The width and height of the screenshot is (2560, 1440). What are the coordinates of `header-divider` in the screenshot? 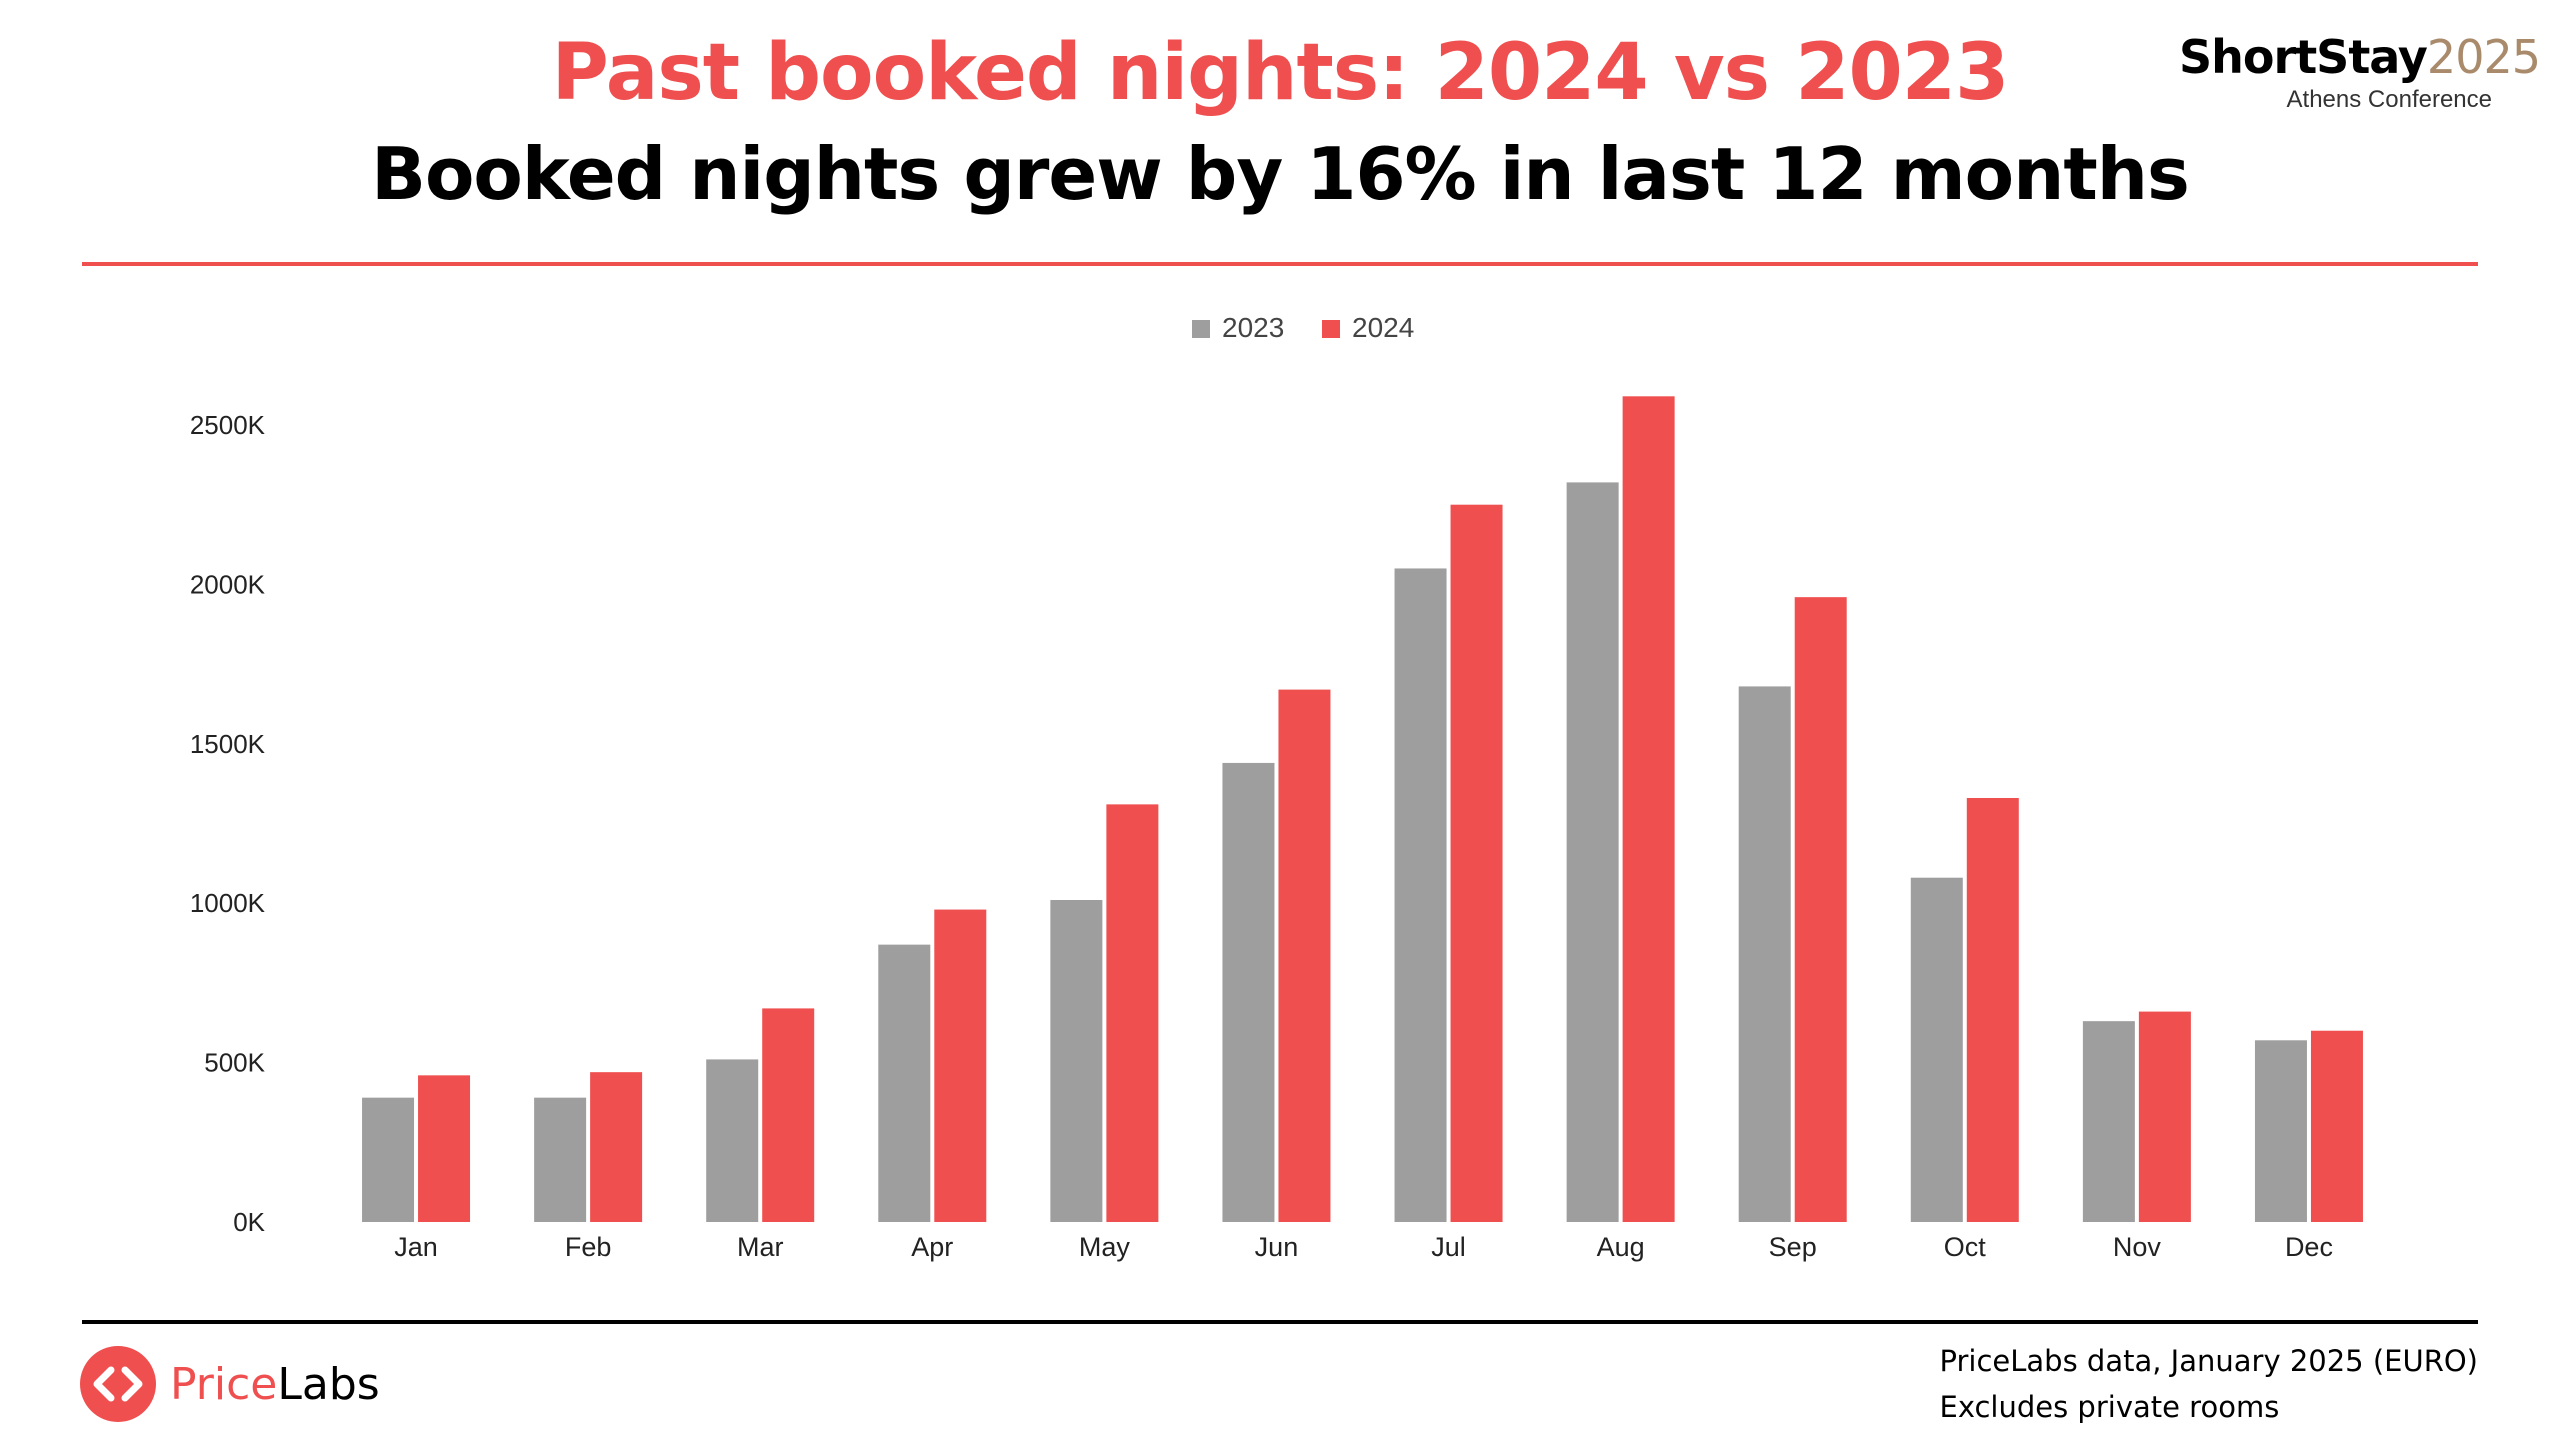 It's located at (1280, 264).